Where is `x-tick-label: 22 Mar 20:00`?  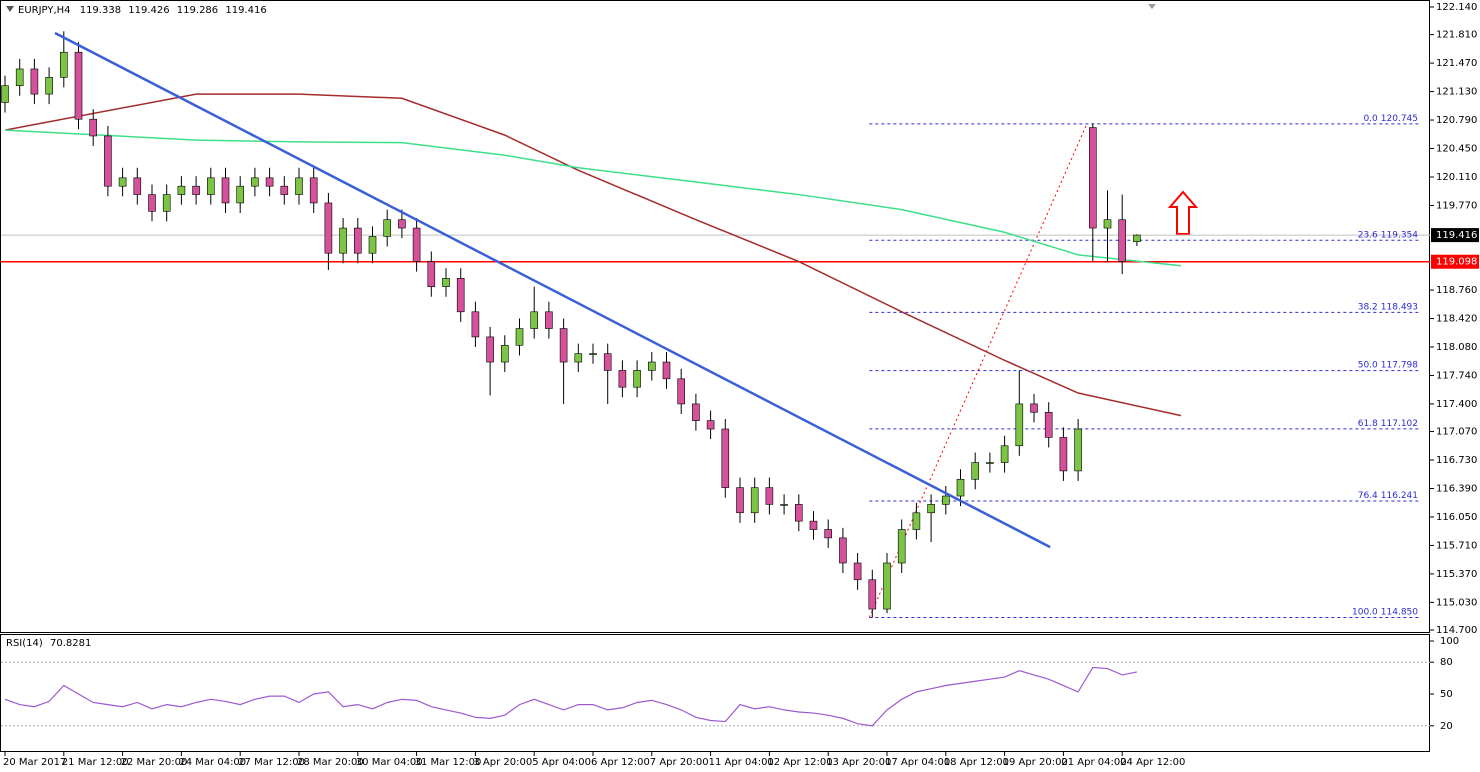
x-tick-label: 22 Mar 20:00 is located at coordinates (154, 762).